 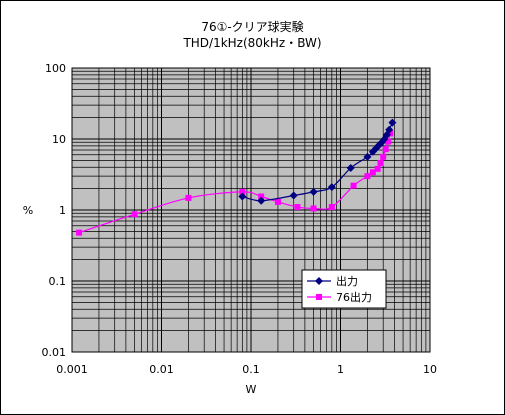 What do you see at coordinates (340, 369) in the screenshot?
I see `x-tick-label: 1` at bounding box center [340, 369].